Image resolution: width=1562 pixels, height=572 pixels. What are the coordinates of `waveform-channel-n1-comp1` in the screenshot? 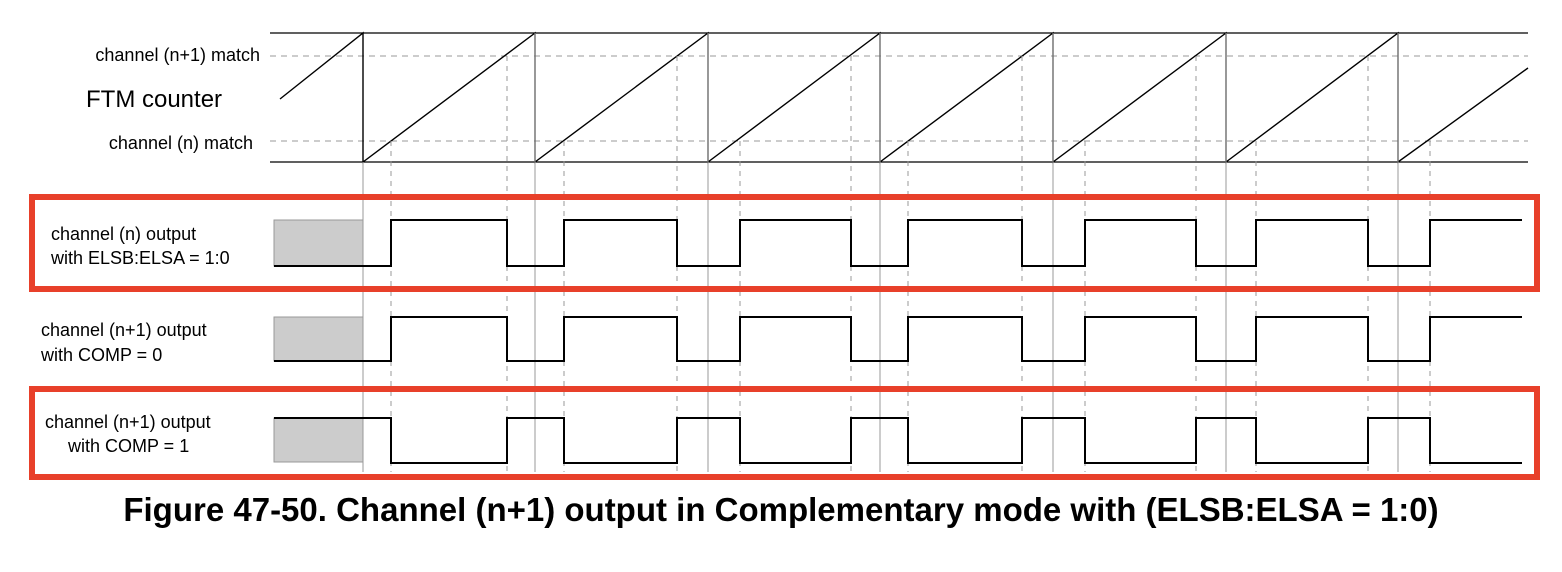 It's located at (898, 440).